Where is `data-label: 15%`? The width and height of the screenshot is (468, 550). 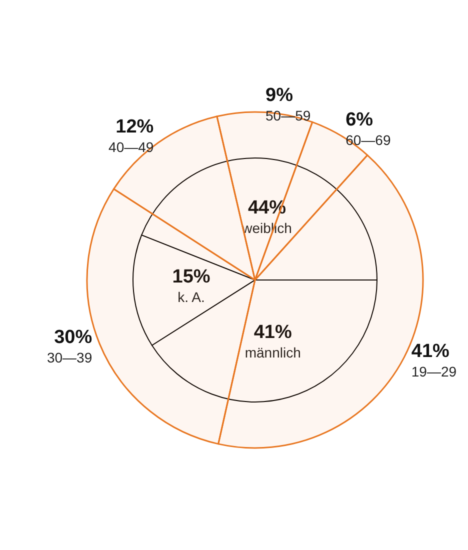 data-label: 15% is located at coordinates (191, 277).